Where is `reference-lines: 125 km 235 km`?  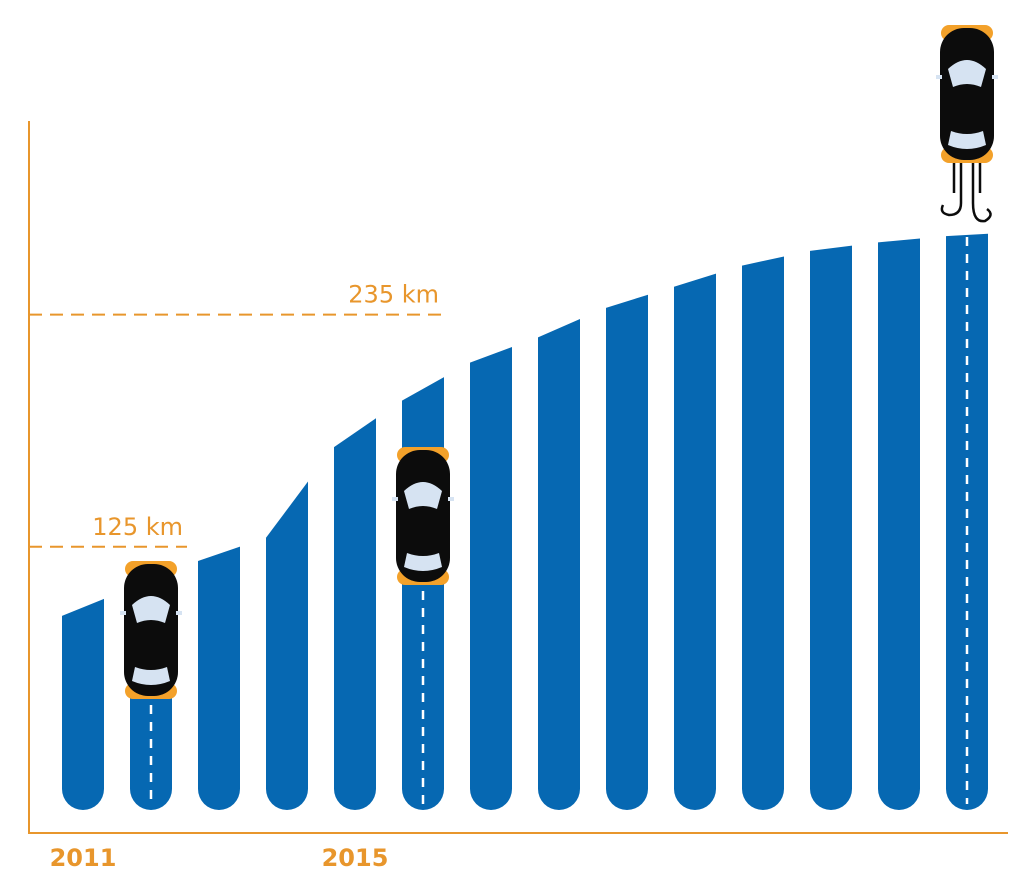
reference-lines: 125 km 235 km is located at coordinates (236, 414).